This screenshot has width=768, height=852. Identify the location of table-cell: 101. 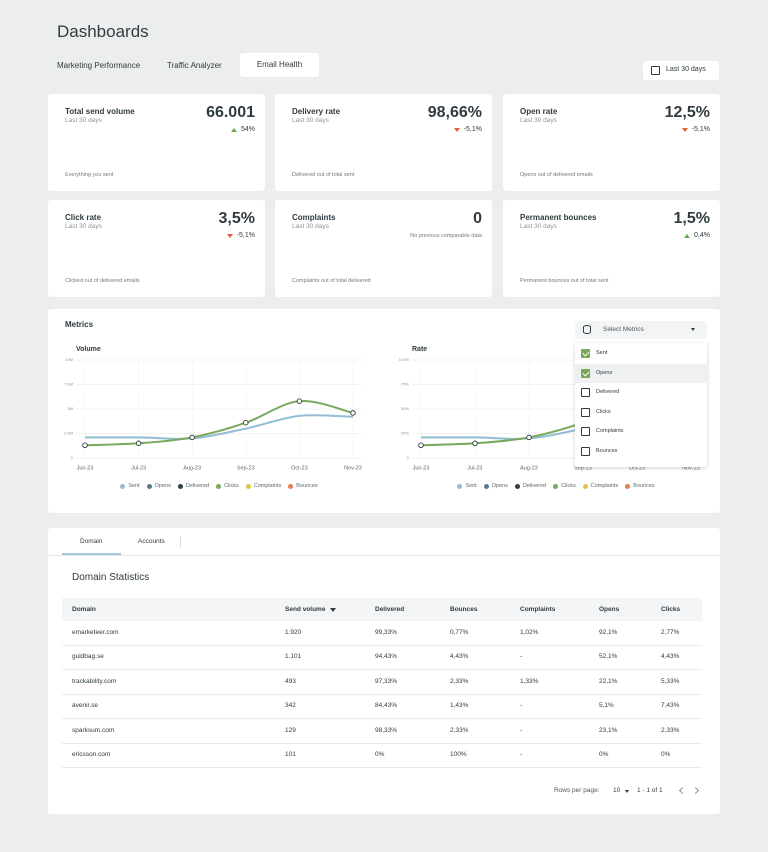
(290, 754).